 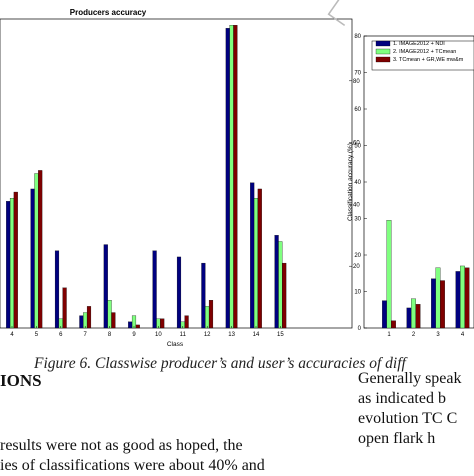 I want to click on right-y-tick-label: 0, so click(x=360, y=329).